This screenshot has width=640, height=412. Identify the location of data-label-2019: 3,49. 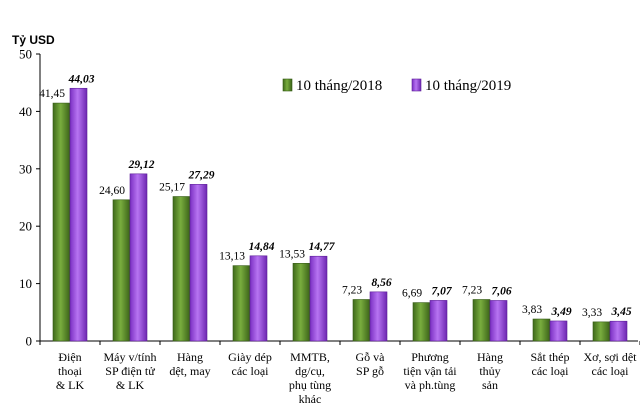
(560, 312).